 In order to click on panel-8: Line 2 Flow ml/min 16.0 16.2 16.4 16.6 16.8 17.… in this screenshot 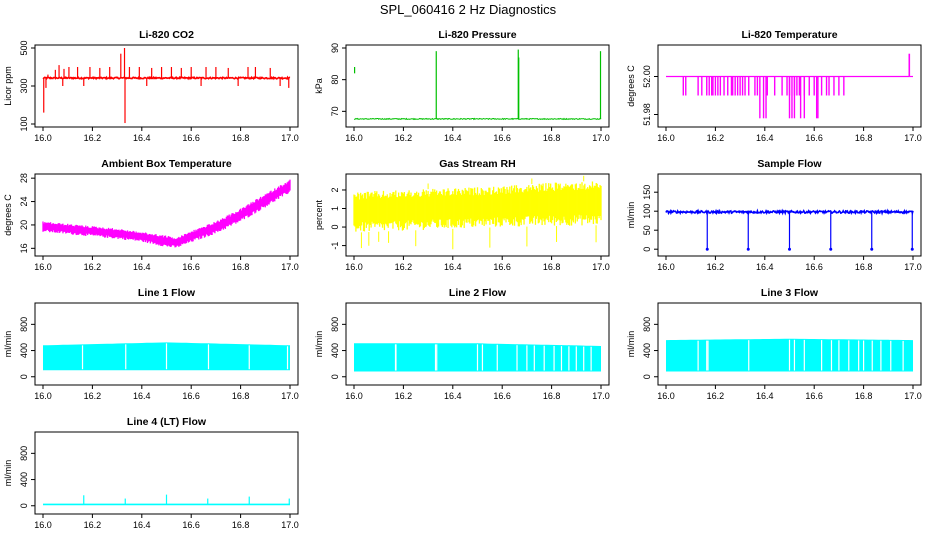, I will do `click(462, 344)`.